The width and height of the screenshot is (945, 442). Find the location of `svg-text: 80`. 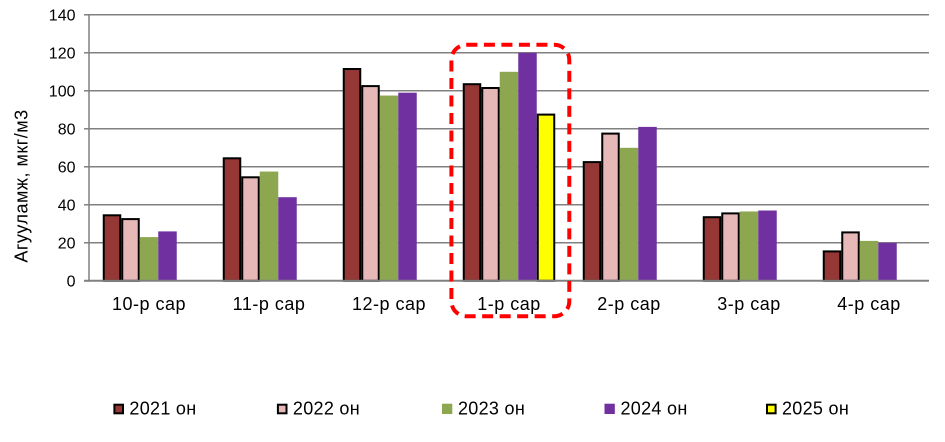

svg-text: 80 is located at coordinates (67, 130).